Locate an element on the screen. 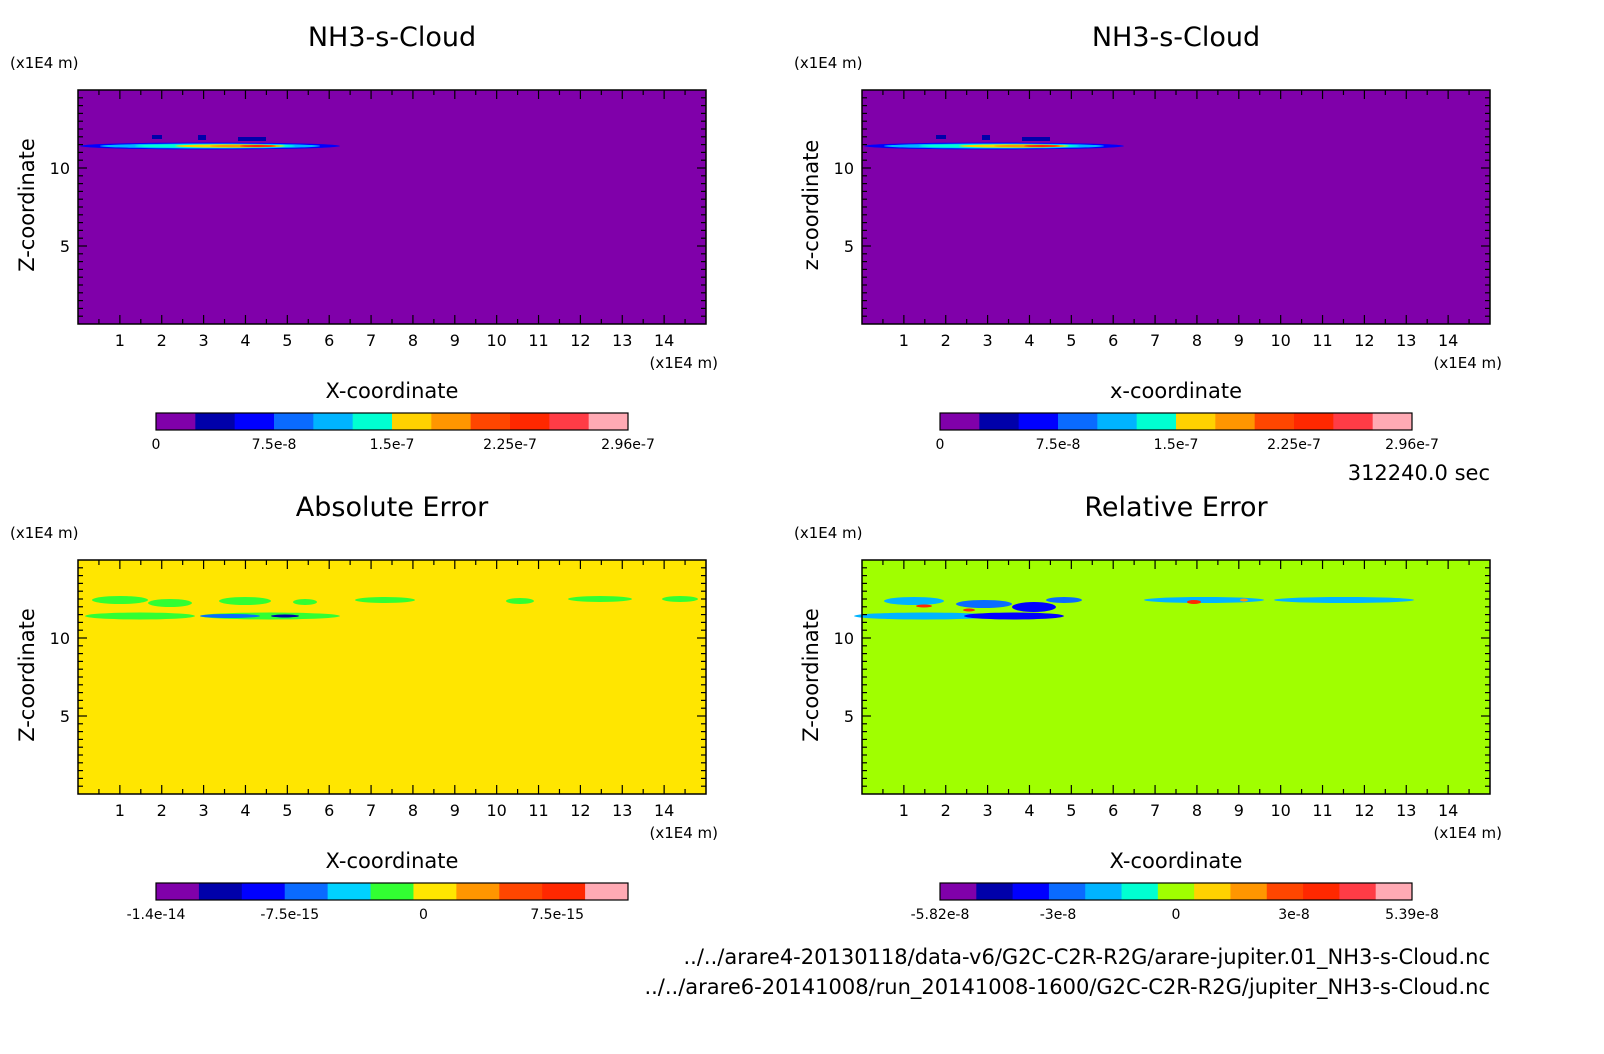  colorbar-frame is located at coordinates (392, 421).